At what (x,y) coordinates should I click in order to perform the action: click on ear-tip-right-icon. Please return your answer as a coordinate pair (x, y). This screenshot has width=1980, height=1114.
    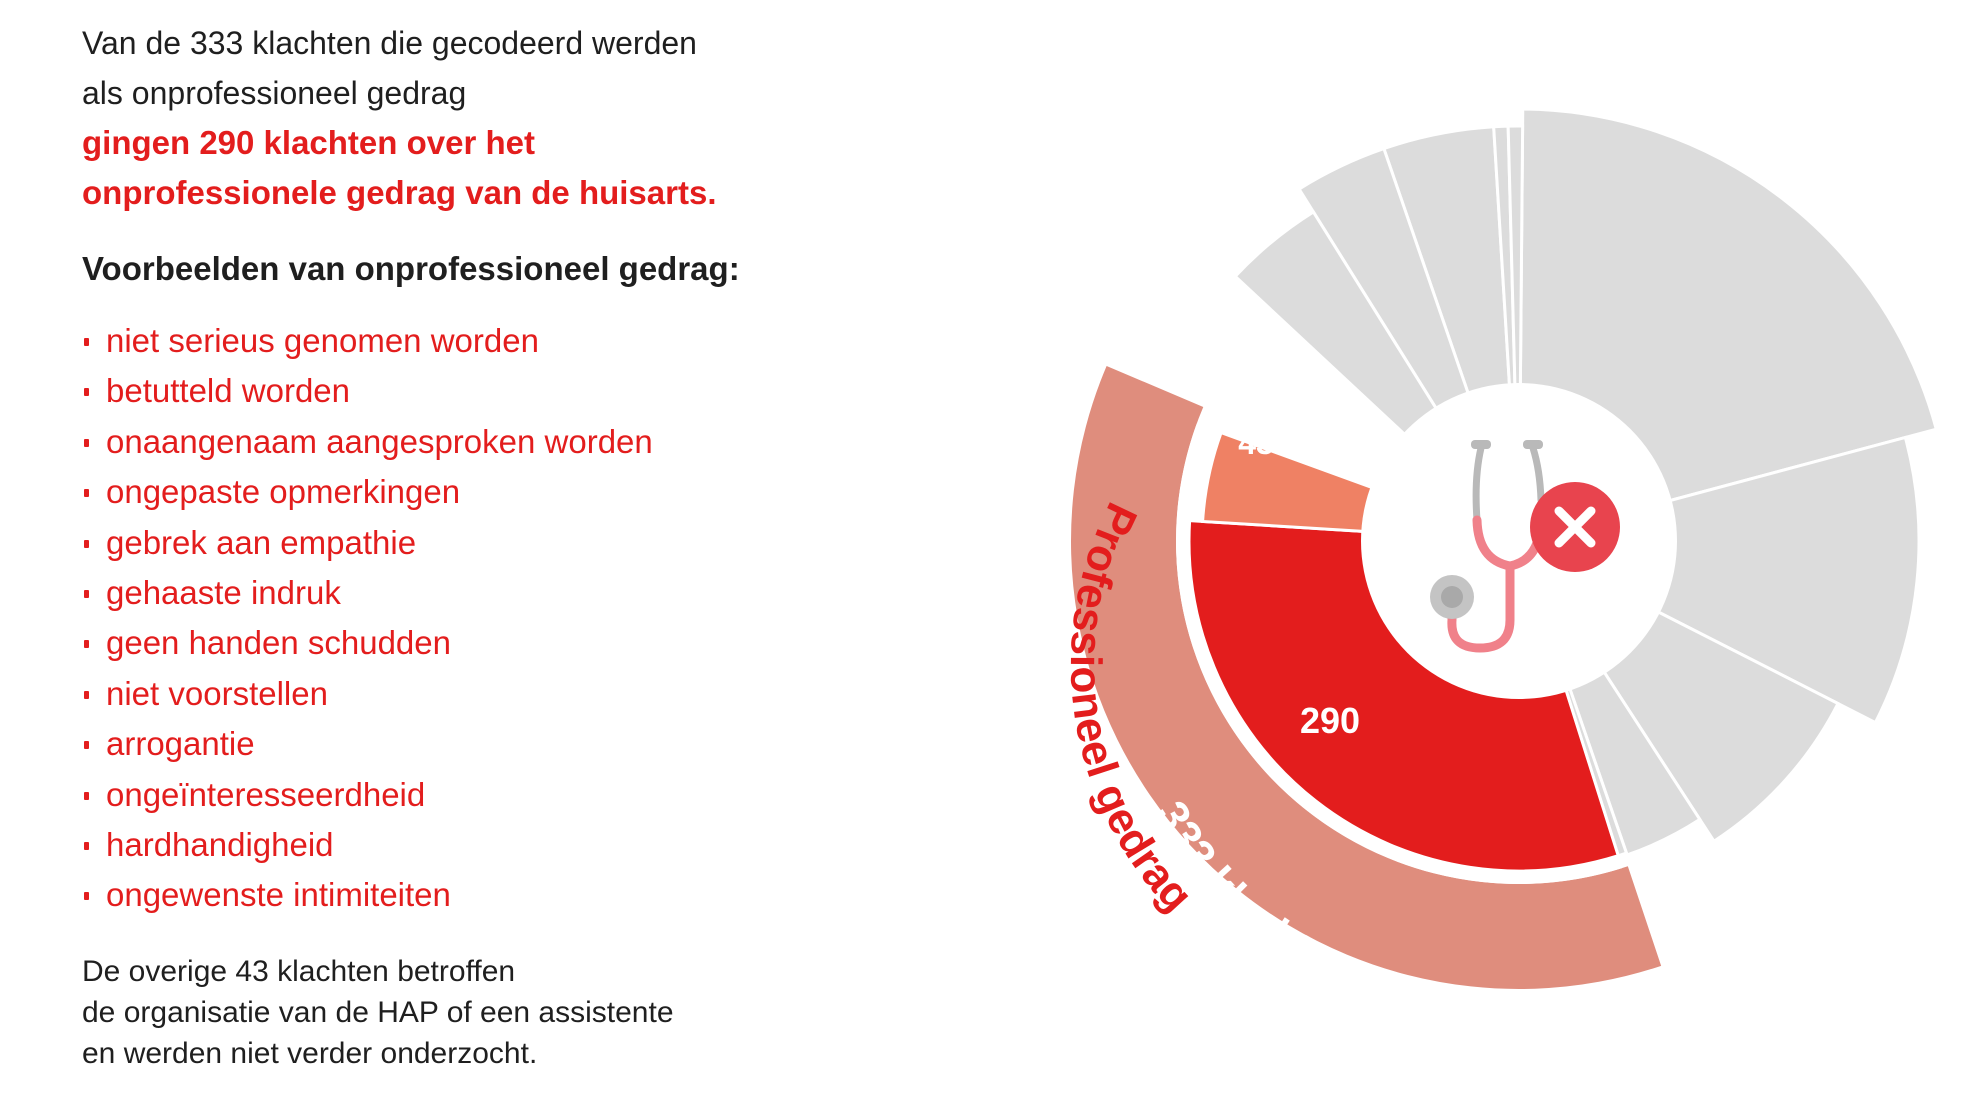
    Looking at the image, I should click on (1533, 444).